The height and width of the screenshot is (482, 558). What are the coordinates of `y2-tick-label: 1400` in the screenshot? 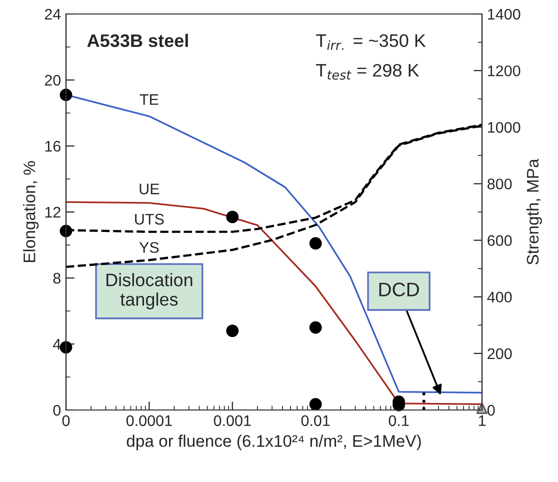 It's located at (504, 14).